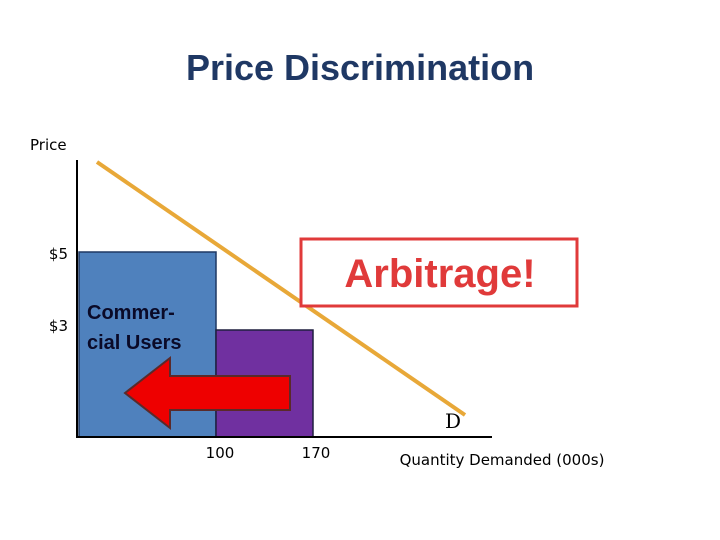 The height and width of the screenshot is (540, 720). I want to click on title: Price Discrimination, so click(360, 67).